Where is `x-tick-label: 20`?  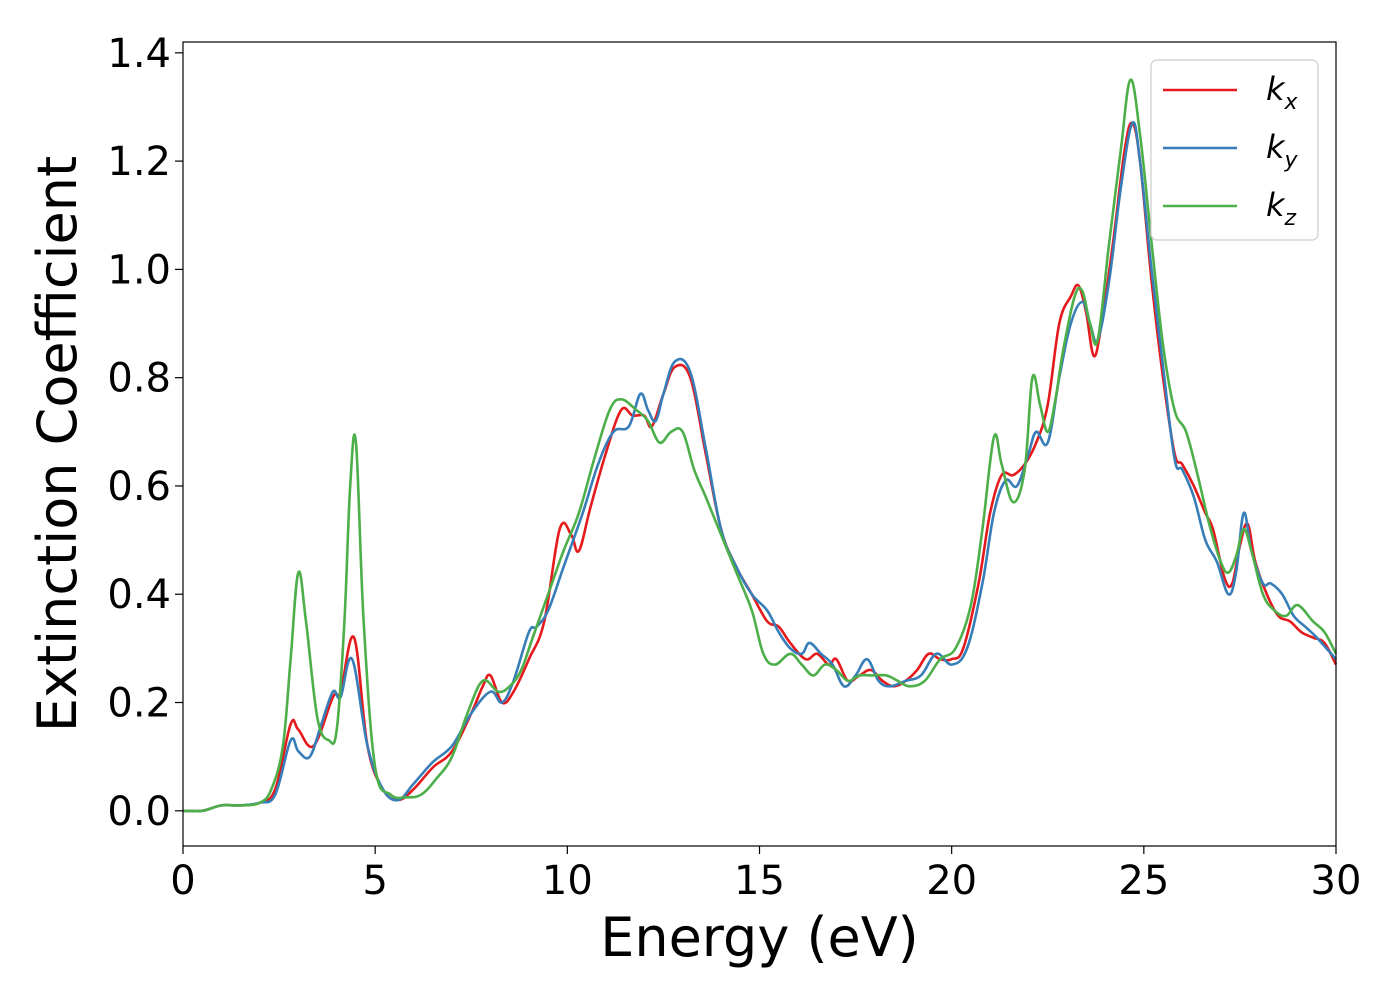 x-tick-label: 20 is located at coordinates (951, 881).